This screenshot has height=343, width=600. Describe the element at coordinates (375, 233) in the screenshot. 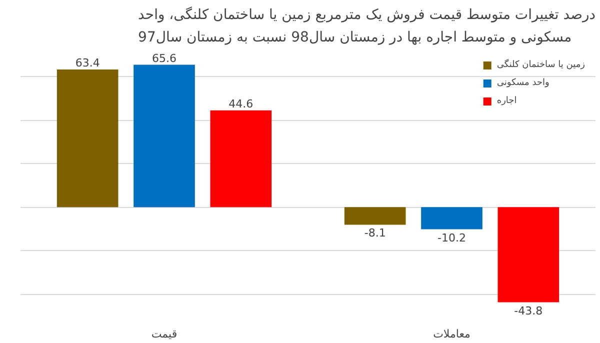

I see `data-label: -8.1` at that location.